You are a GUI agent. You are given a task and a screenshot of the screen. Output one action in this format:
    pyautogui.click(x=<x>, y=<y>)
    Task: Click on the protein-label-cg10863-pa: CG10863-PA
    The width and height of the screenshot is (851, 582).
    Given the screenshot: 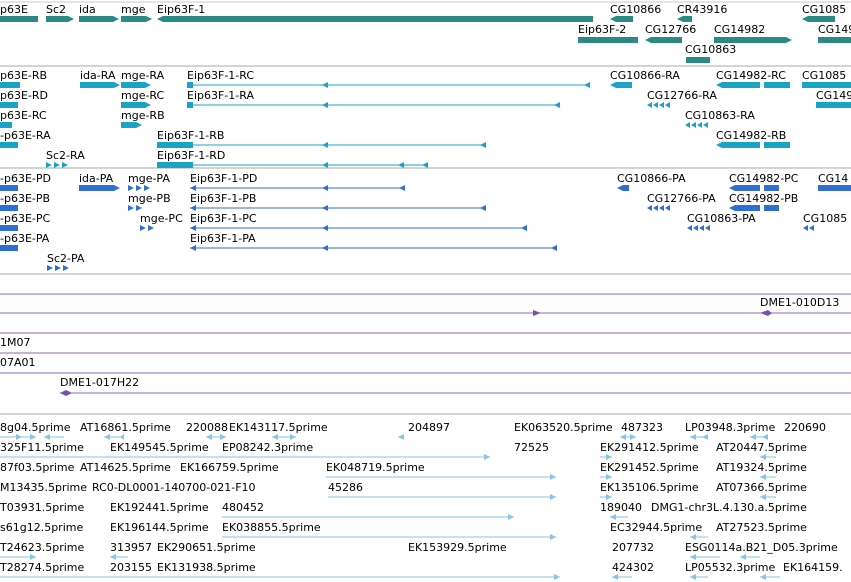 What is the action you would take?
    pyautogui.click(x=721, y=218)
    